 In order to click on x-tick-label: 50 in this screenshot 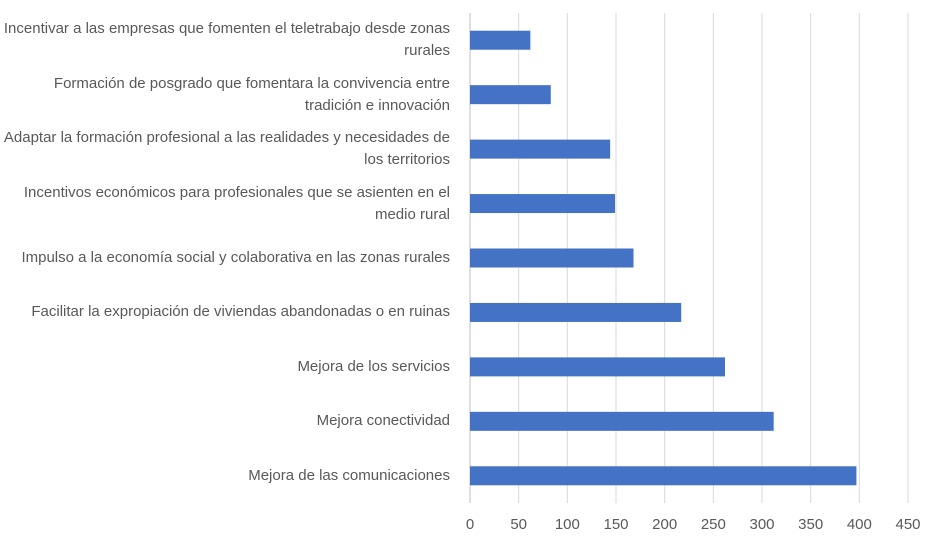, I will do `click(518, 524)`.